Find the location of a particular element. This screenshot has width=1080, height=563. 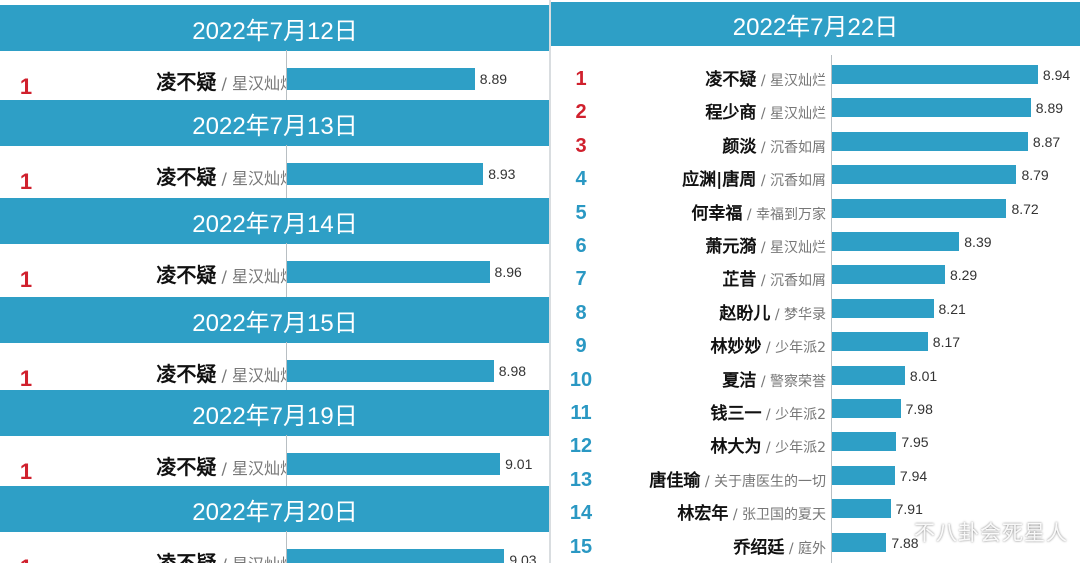

date-header: 2022年7月20日 is located at coordinates (275, 509).